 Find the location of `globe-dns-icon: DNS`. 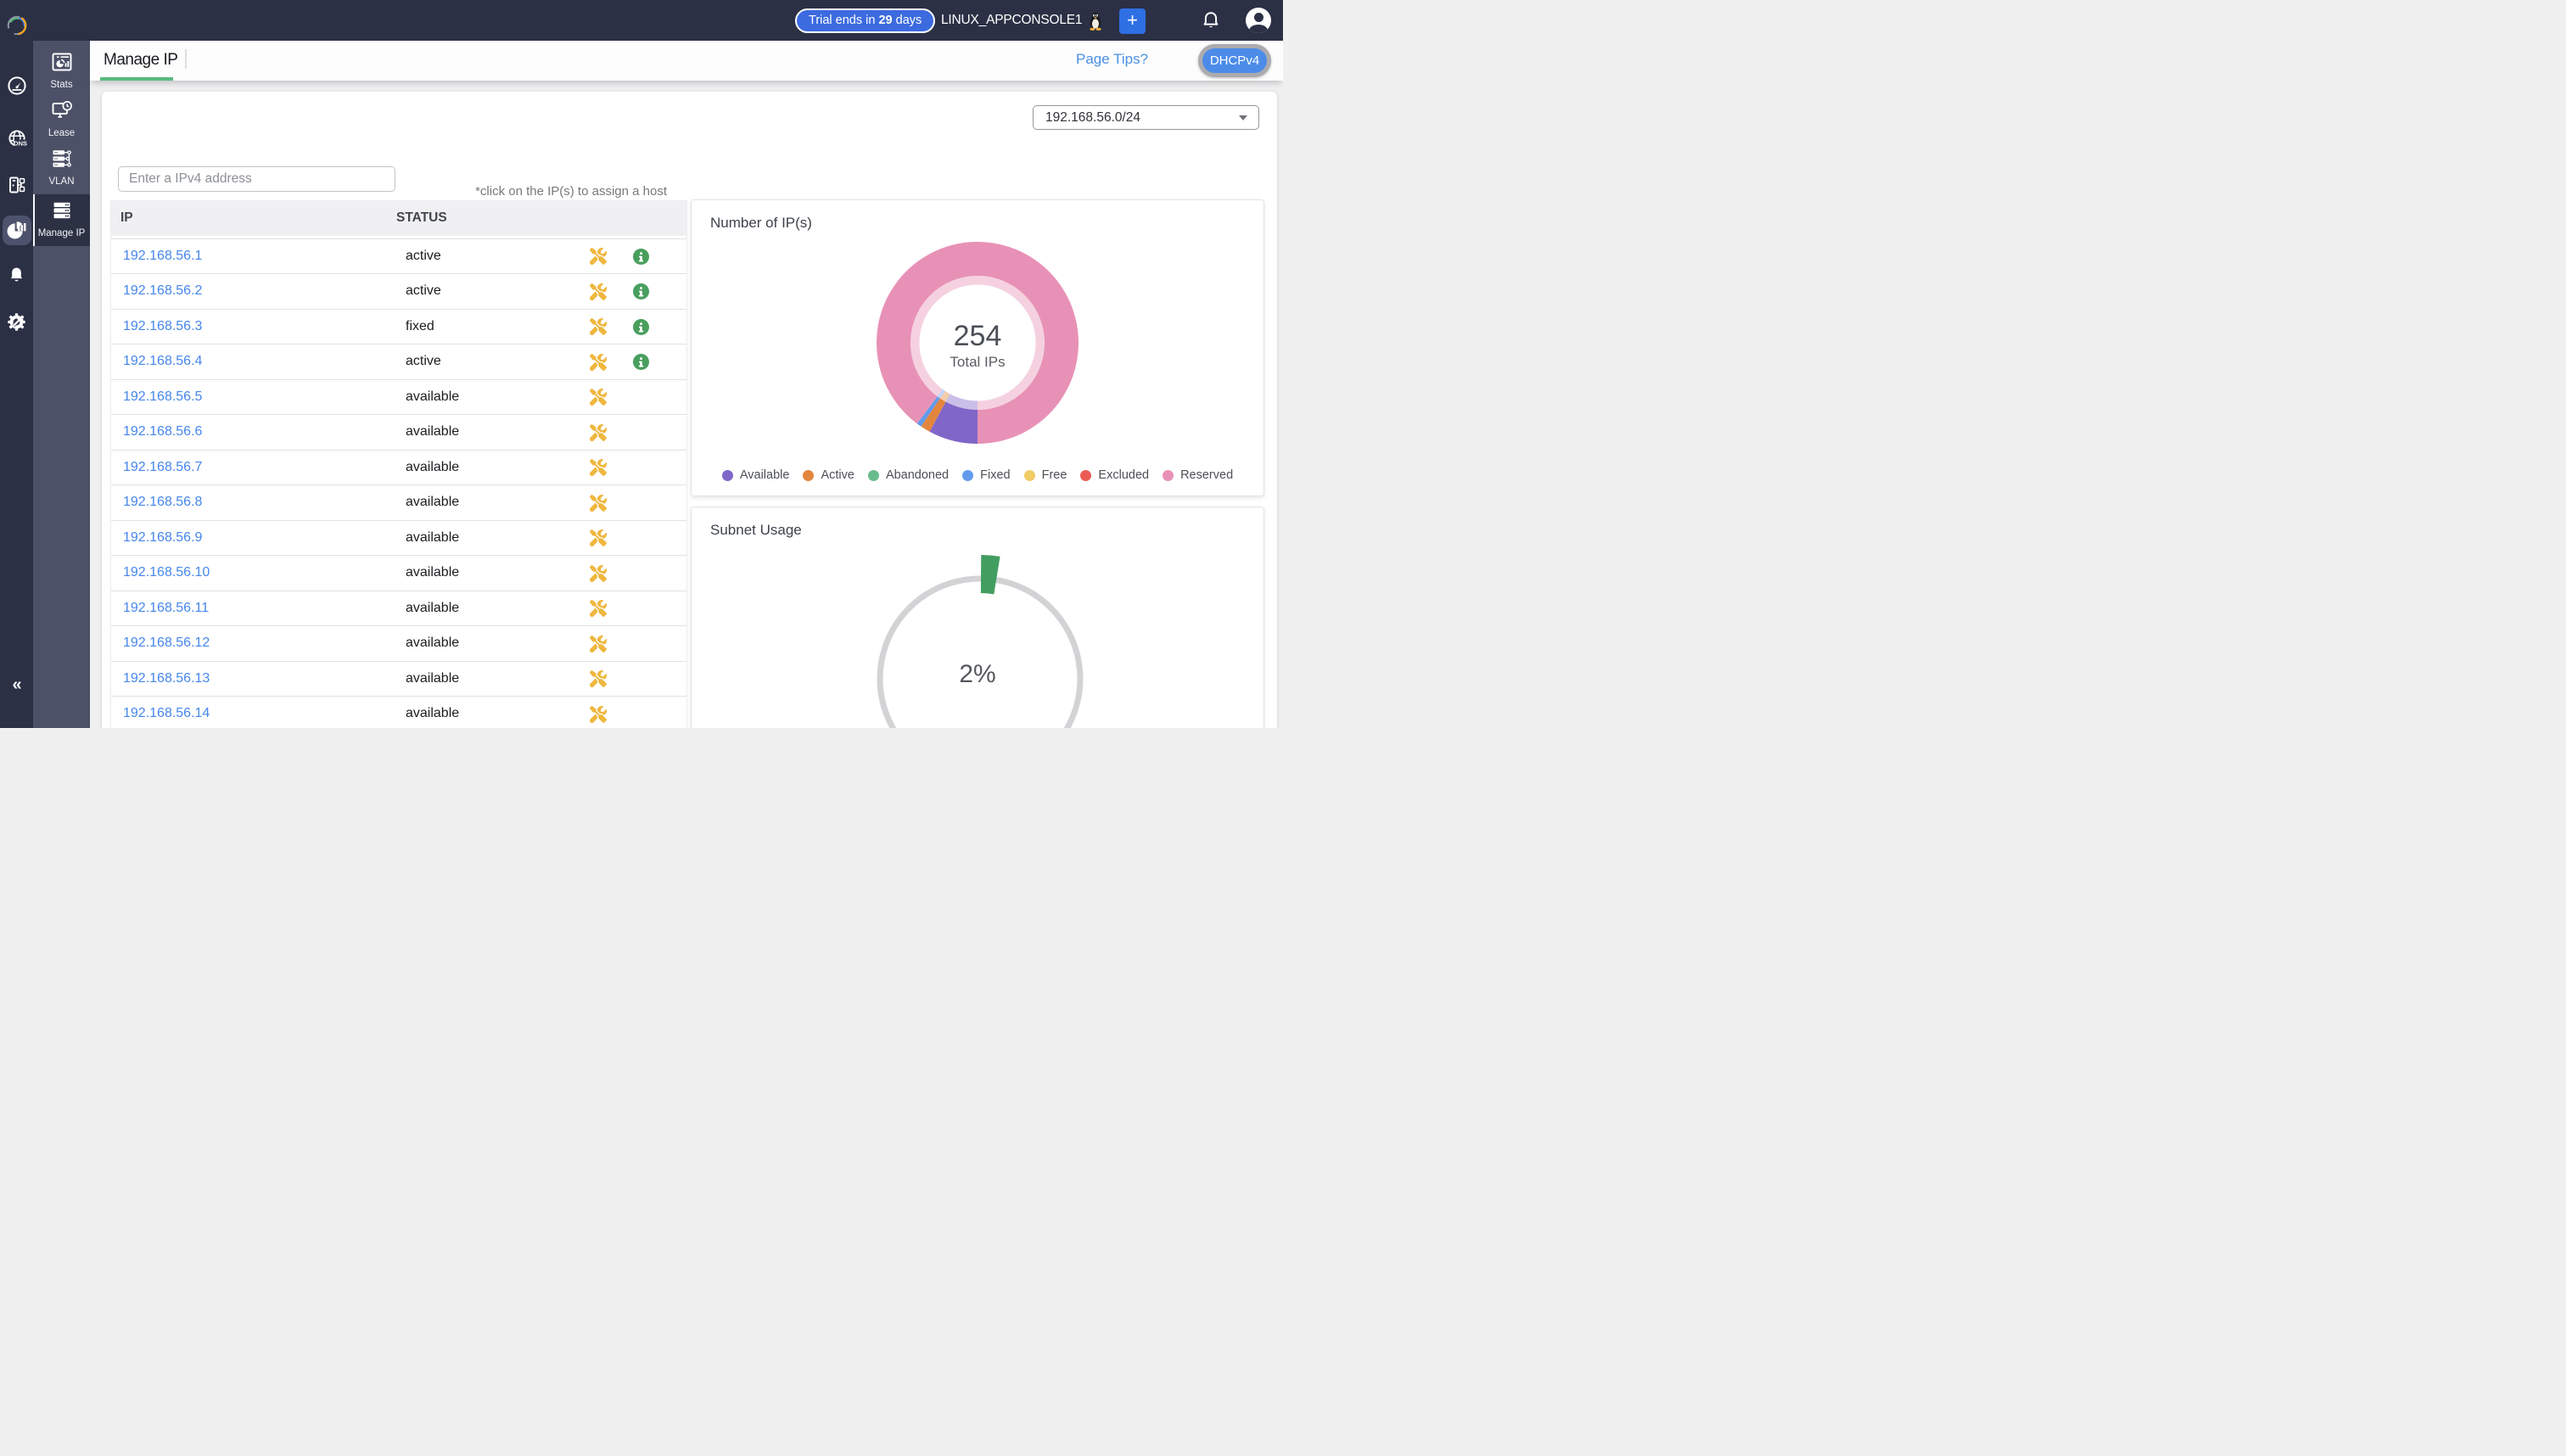

globe-dns-icon: DNS is located at coordinates (17, 139).